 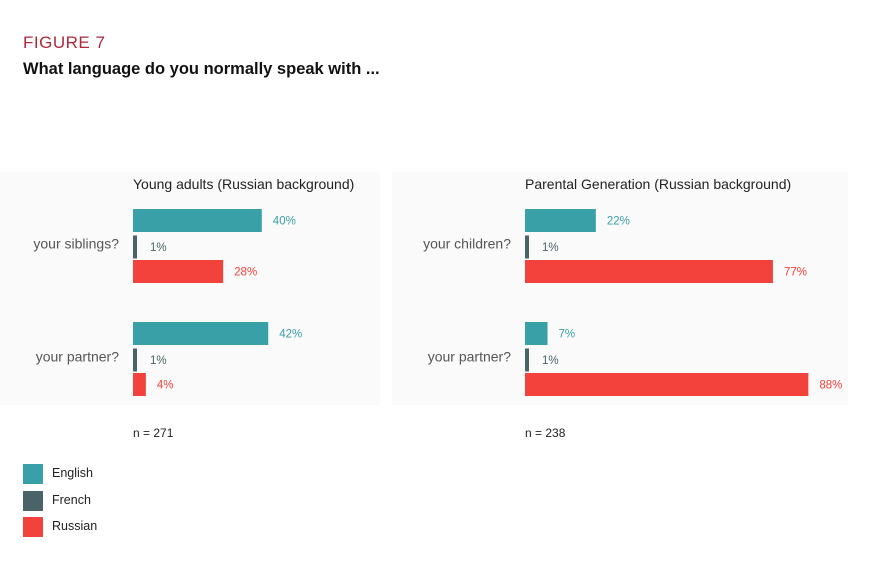 I want to click on panel-1-bar-russian-your-siblings, so click(x=178, y=271).